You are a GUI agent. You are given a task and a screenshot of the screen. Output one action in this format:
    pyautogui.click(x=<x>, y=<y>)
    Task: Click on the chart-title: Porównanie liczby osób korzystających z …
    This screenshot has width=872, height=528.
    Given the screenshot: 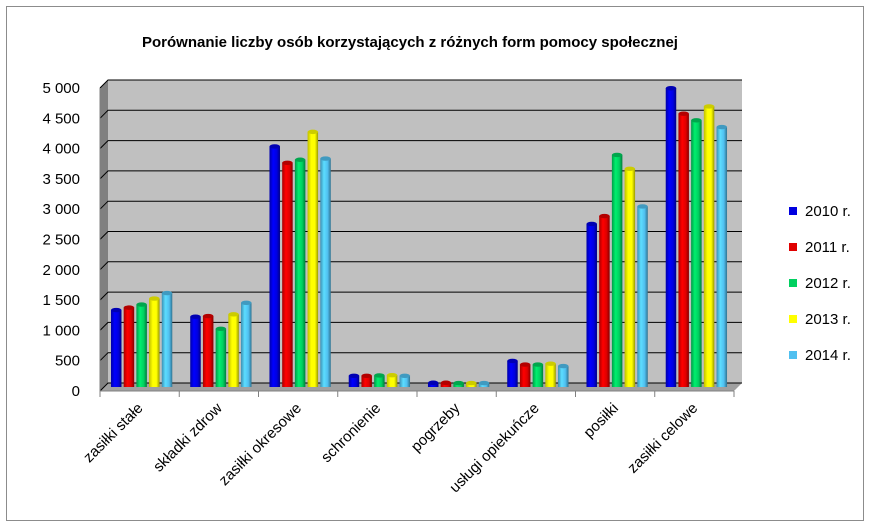 What is the action you would take?
    pyautogui.click(x=410, y=42)
    